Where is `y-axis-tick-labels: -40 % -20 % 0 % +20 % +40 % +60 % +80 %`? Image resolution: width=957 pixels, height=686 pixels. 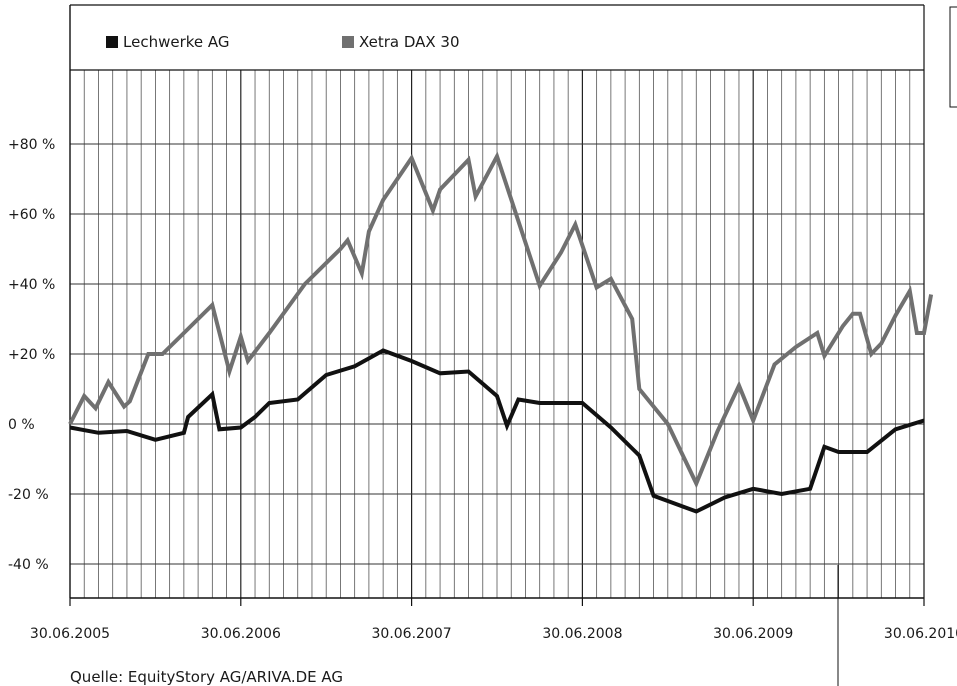 y-axis-tick-labels: -40 % -20 % 0 % +20 % +40 % +60 % +80 % is located at coordinates (31, 355).